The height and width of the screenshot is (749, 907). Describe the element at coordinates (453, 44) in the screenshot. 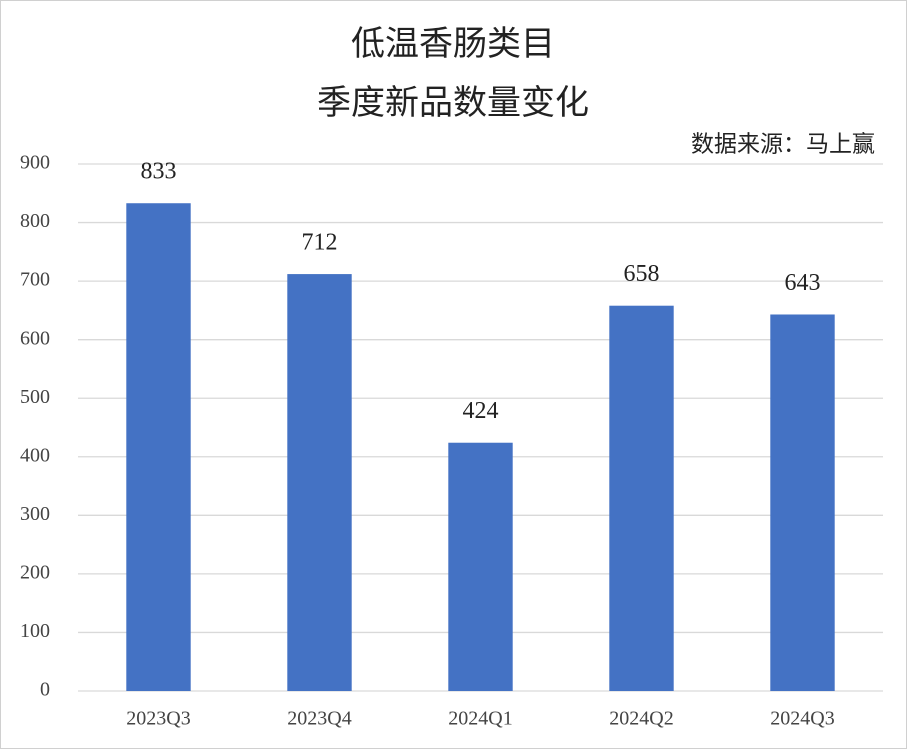

I see `chart-title: 低温香肠类目` at that location.